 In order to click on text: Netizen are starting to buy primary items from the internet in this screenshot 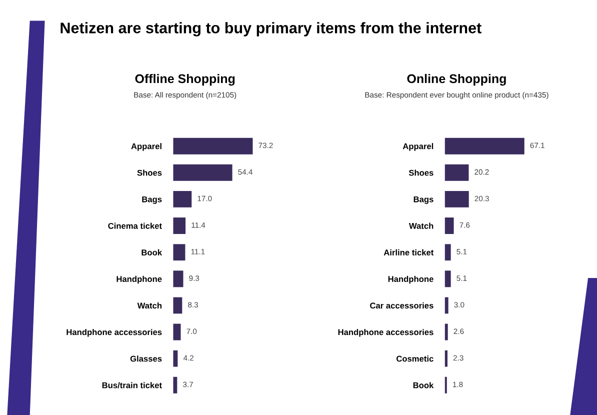, I will do `click(271, 29)`.